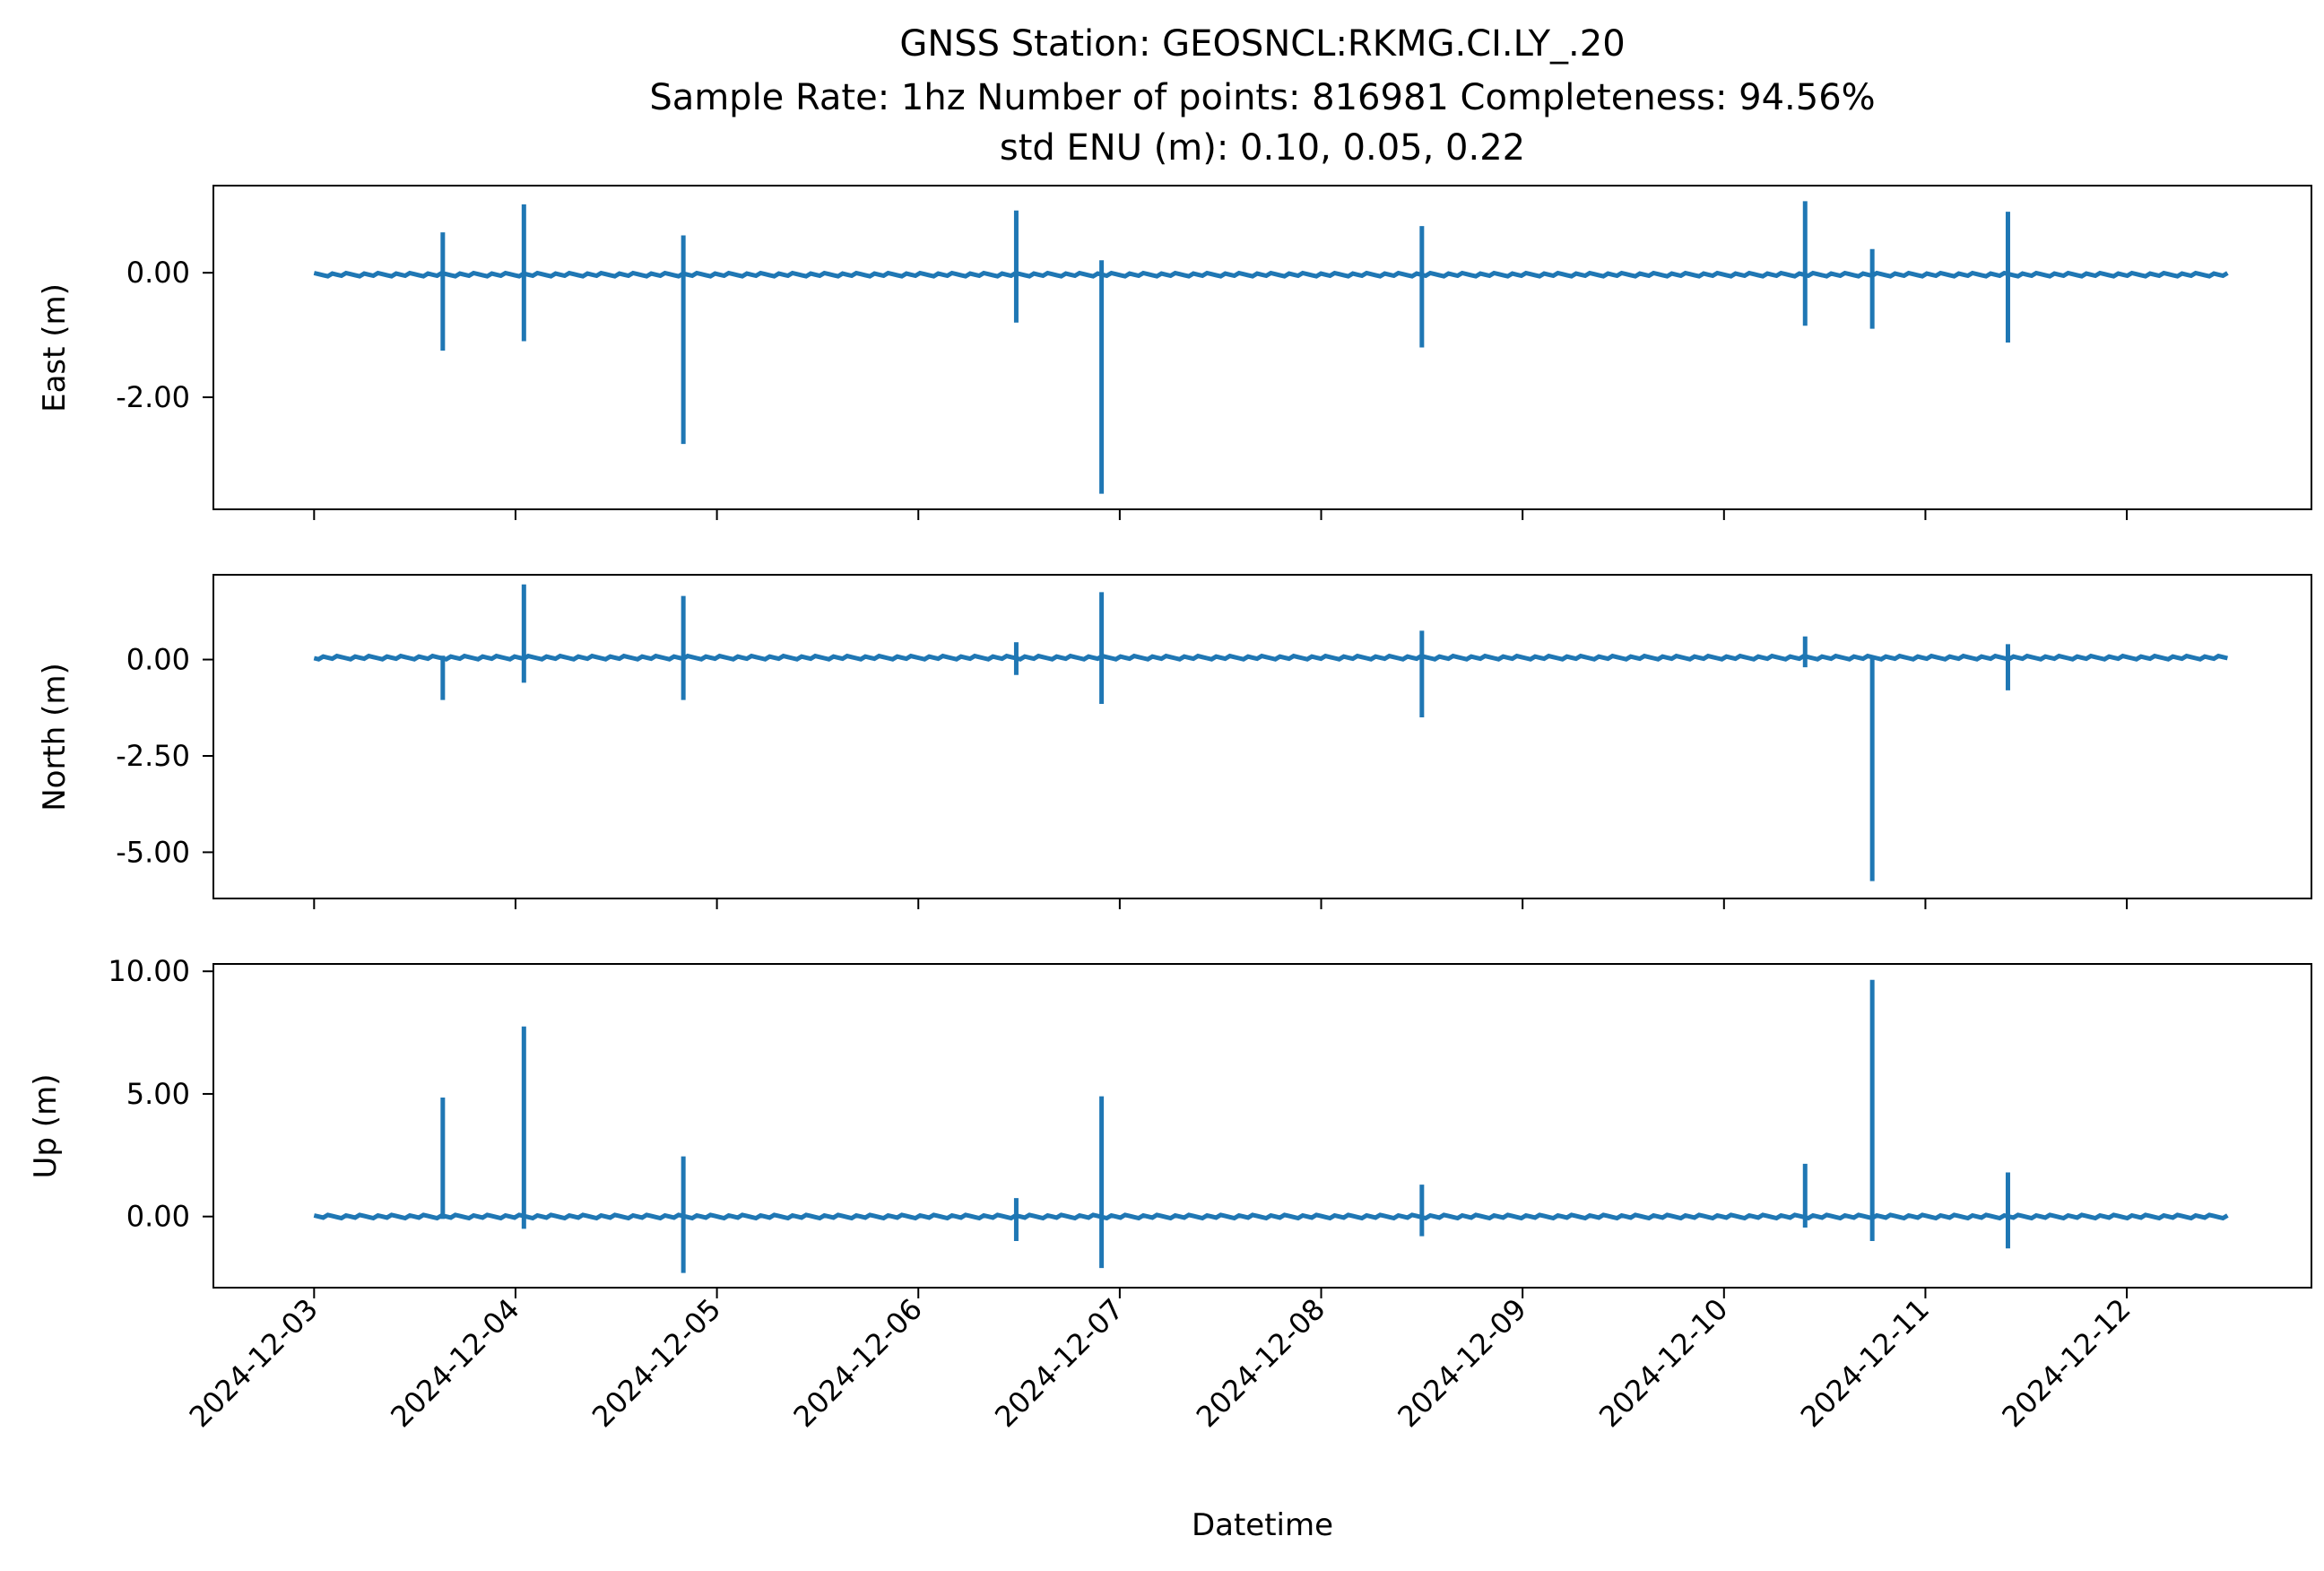  I want to click on y-tick-label: 5.00, so click(158, 1094).